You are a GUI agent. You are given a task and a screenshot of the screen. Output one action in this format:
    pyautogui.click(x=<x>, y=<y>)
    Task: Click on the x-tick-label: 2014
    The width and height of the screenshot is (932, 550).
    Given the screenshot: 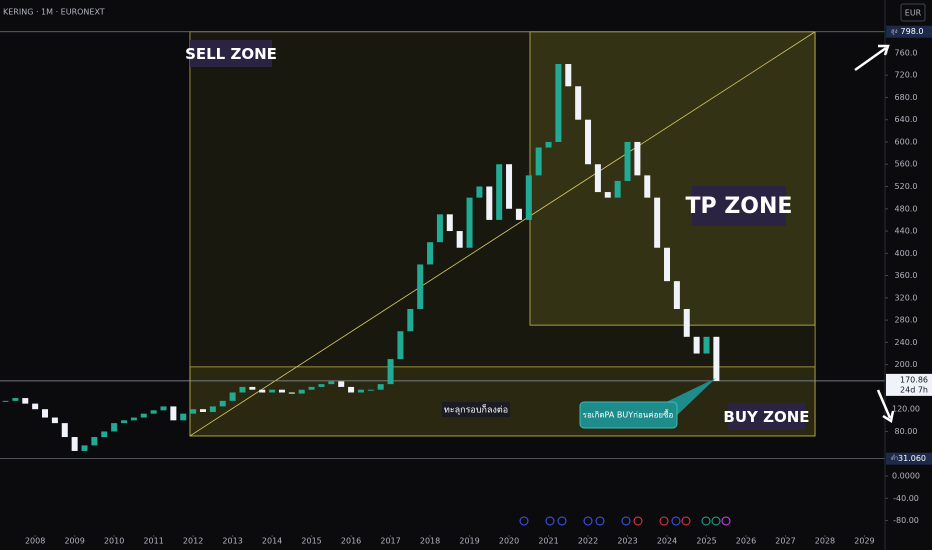 What is the action you would take?
    pyautogui.click(x=272, y=541)
    